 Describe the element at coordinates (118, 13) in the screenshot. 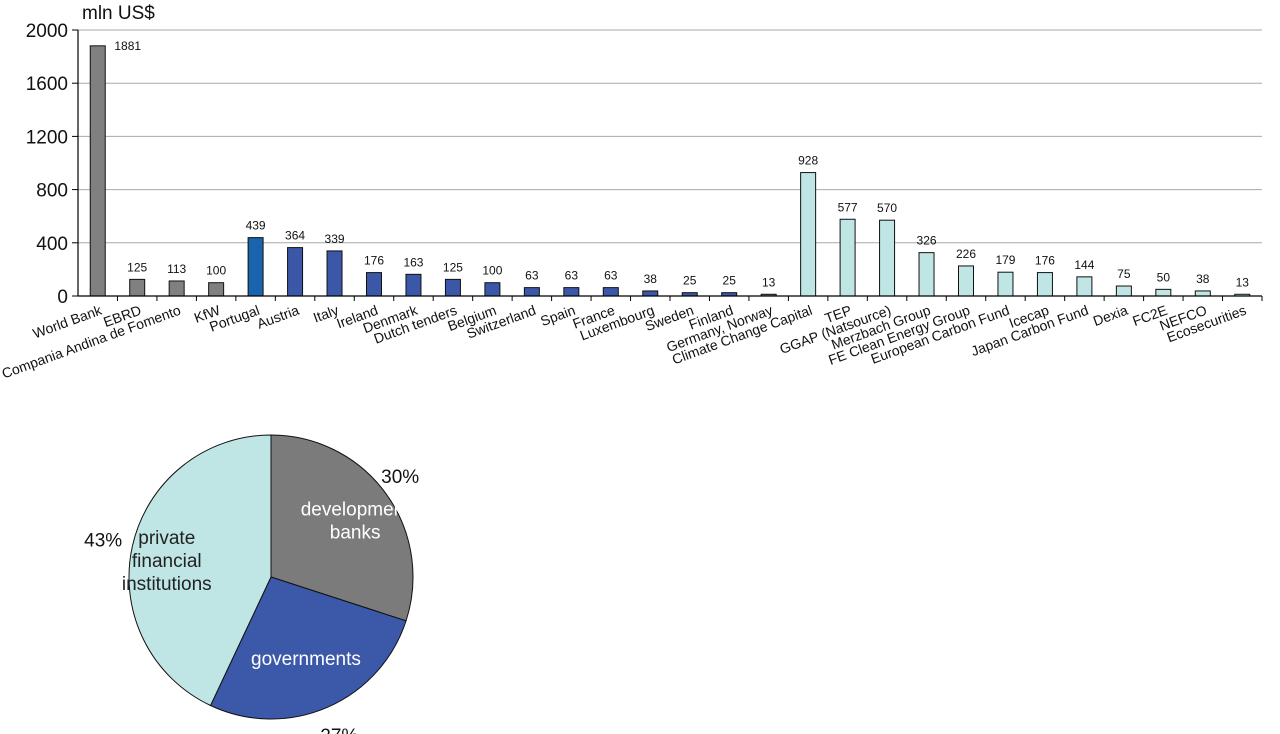

I see `y-axis-label: mln US$` at that location.